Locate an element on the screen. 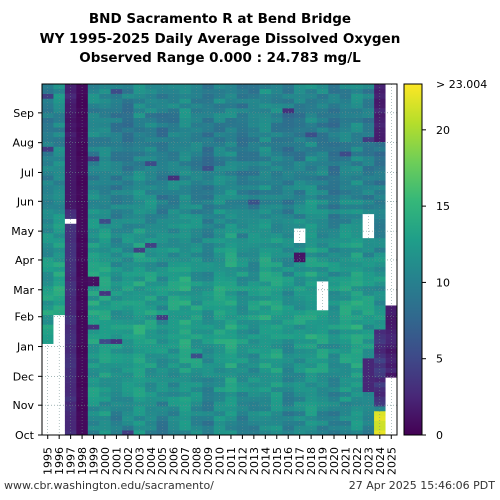  x-tick-label: 2017 is located at coordinates (300, 461).